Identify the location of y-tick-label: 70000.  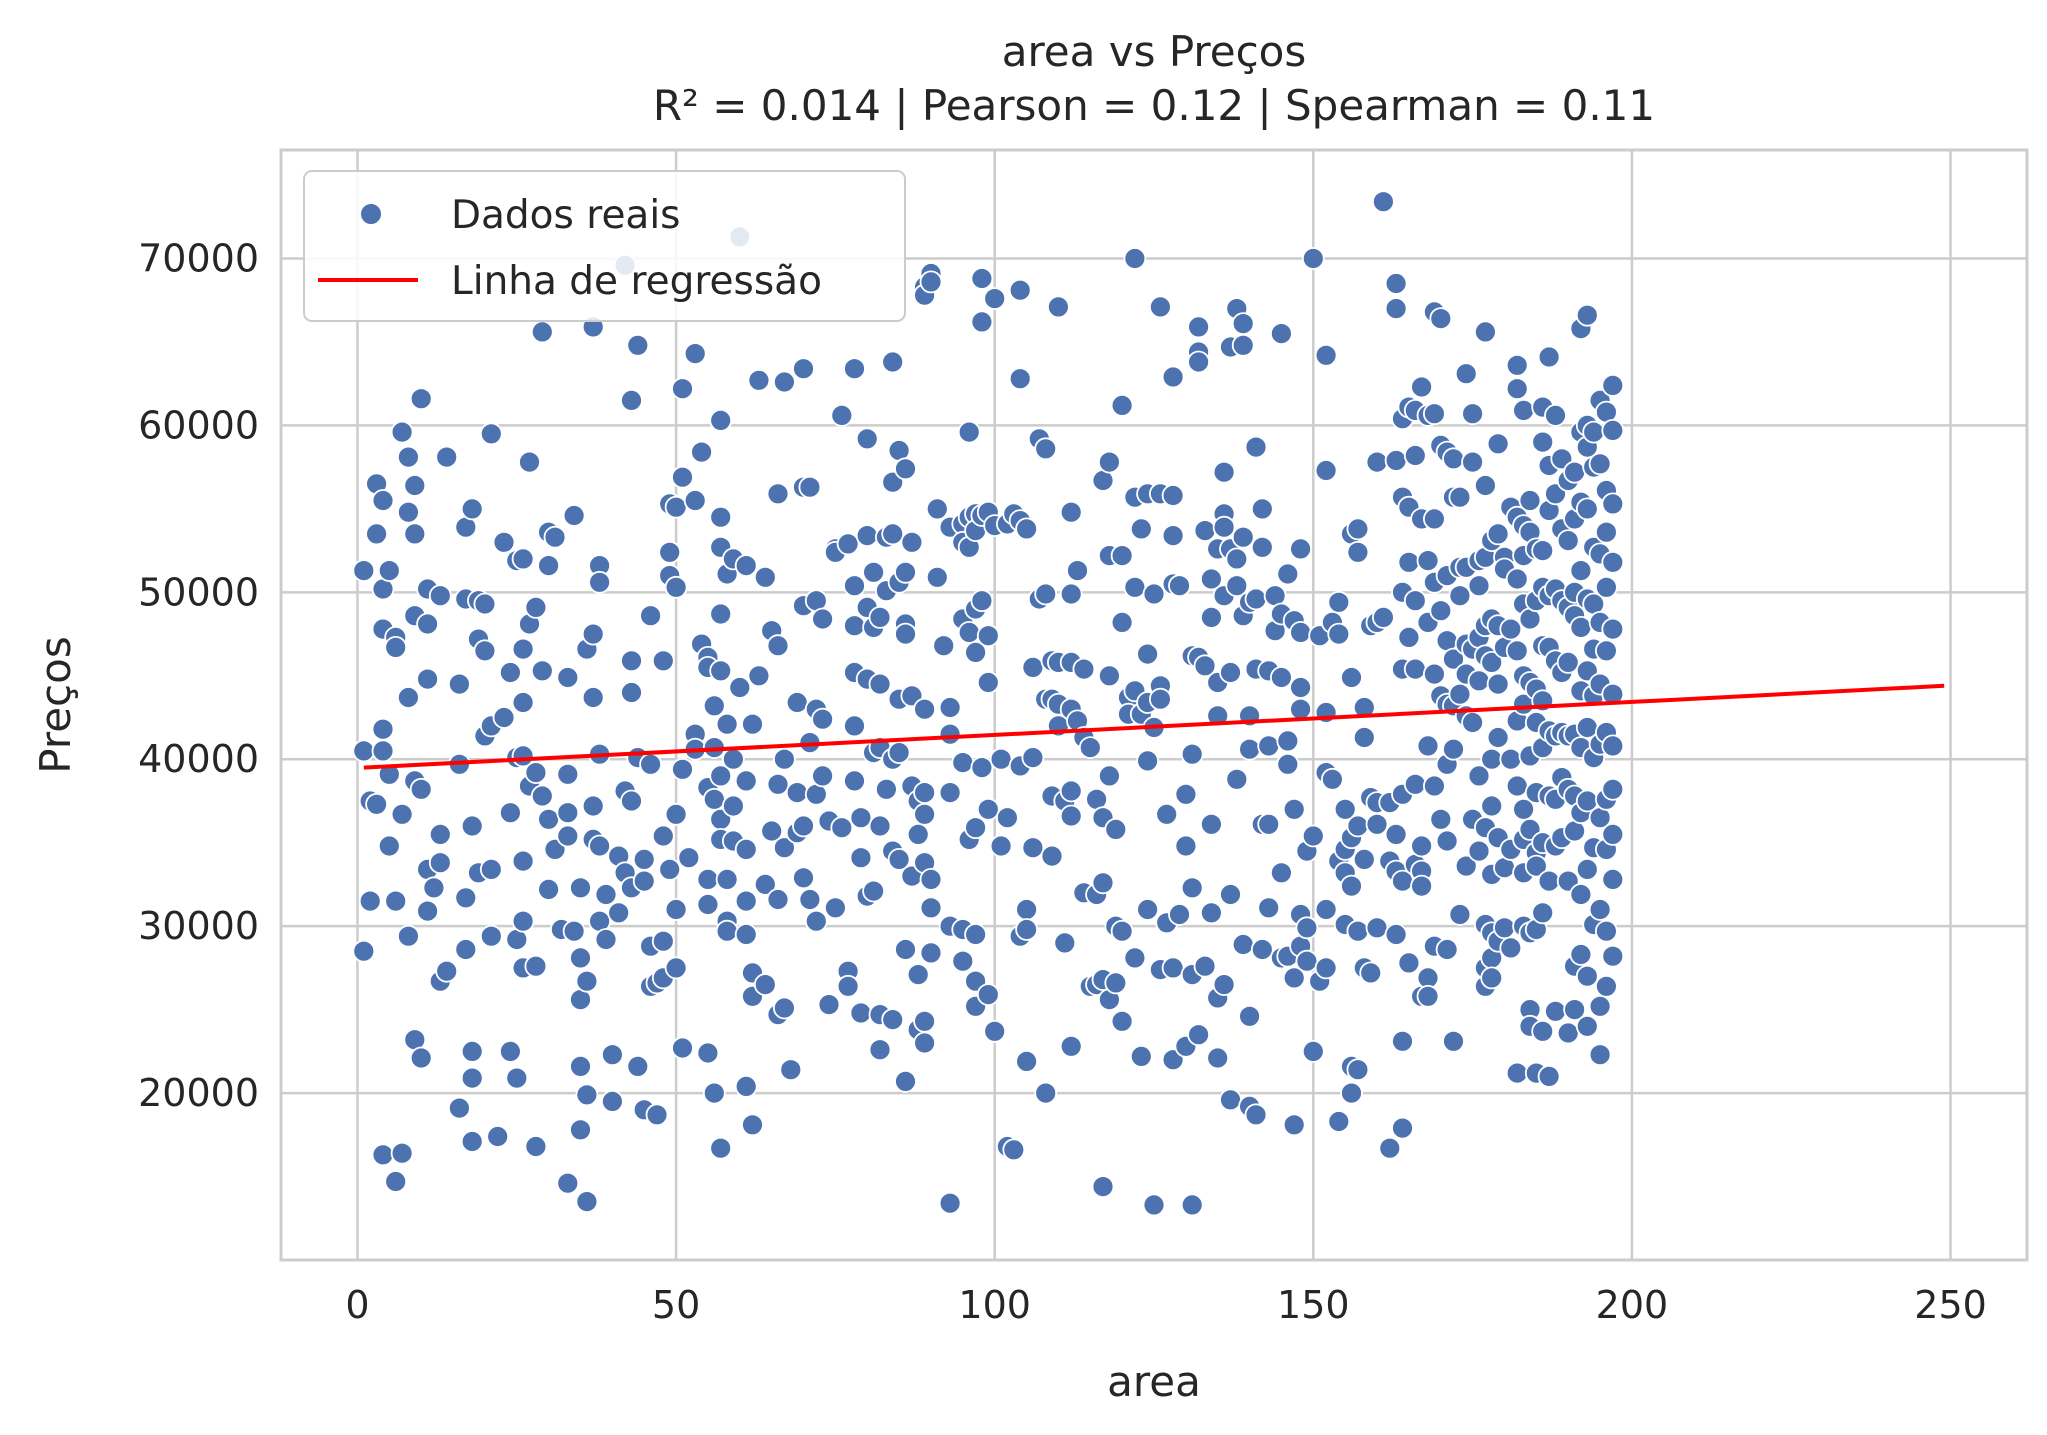
(198, 258).